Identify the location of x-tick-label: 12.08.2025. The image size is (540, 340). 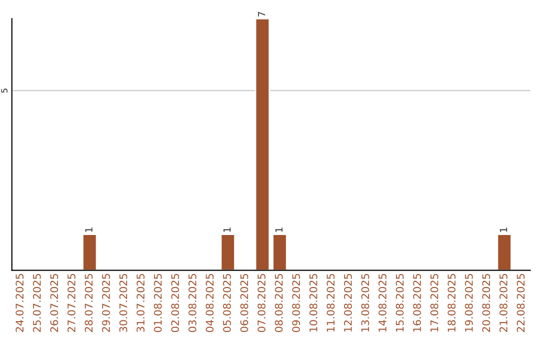
(348, 303).